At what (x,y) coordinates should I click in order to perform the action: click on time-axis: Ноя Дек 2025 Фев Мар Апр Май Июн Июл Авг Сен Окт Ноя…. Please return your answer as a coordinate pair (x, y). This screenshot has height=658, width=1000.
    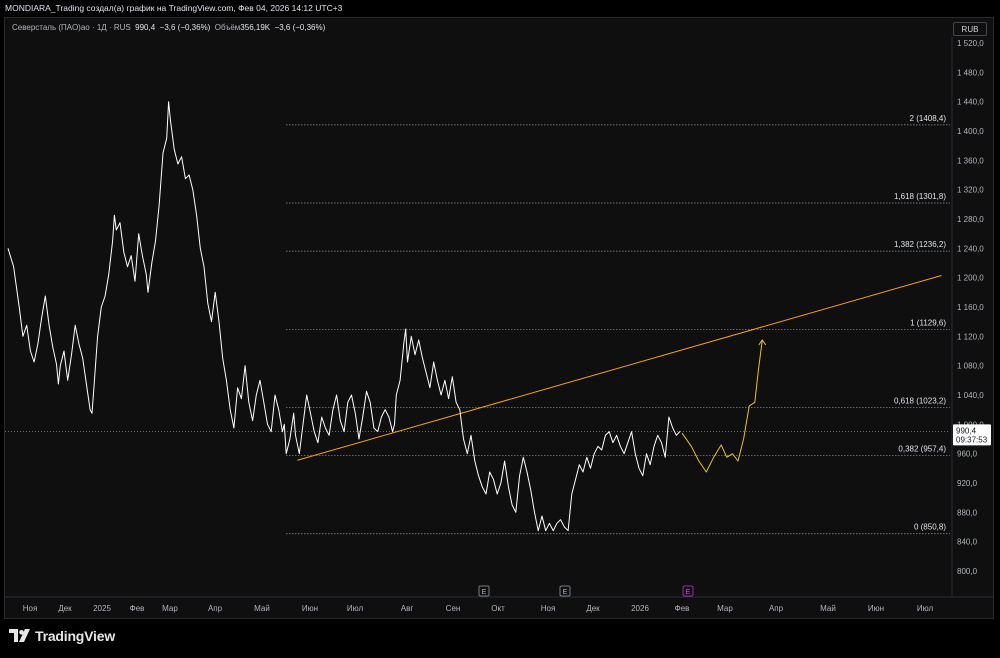
    Looking at the image, I should click on (499, 604).